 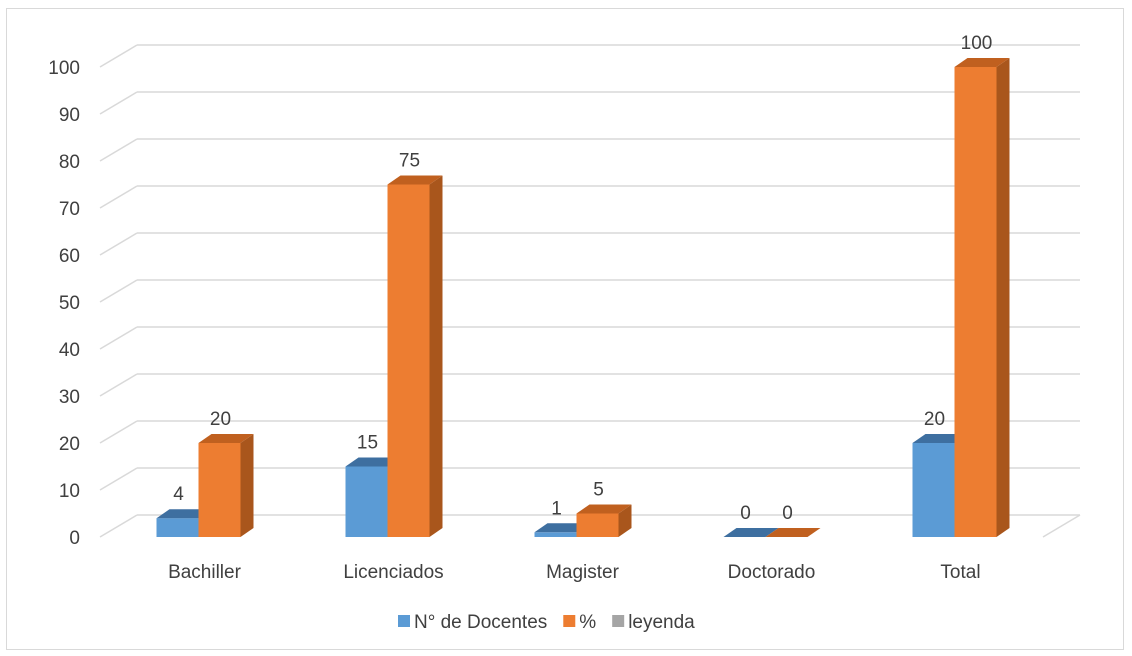 I want to click on x-category-label: Doctorado, so click(x=772, y=572).